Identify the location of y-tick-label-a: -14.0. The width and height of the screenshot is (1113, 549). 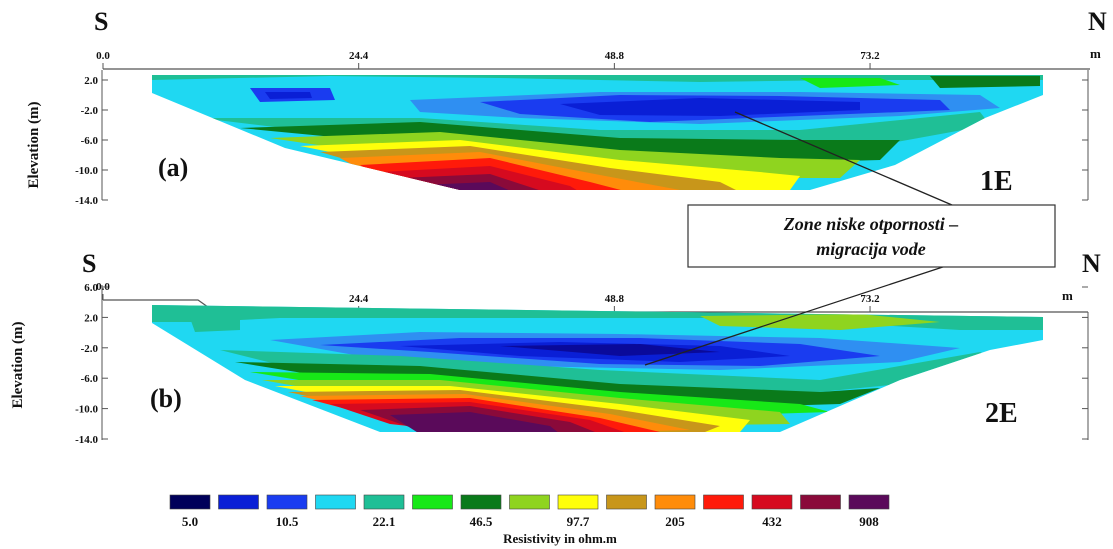
(86, 201).